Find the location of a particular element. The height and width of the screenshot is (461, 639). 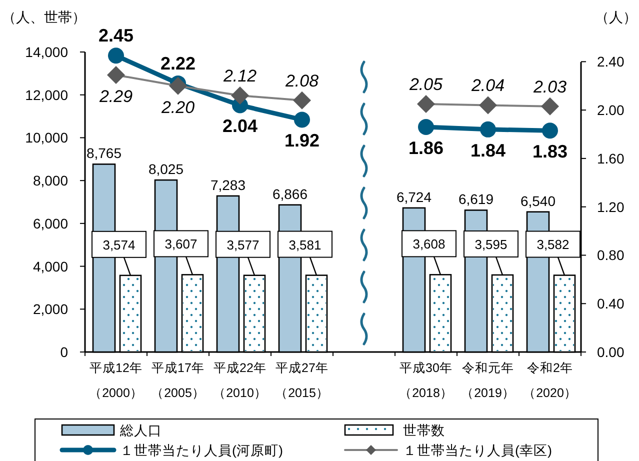

y2-tick-label: 1.20 is located at coordinates (610, 206).